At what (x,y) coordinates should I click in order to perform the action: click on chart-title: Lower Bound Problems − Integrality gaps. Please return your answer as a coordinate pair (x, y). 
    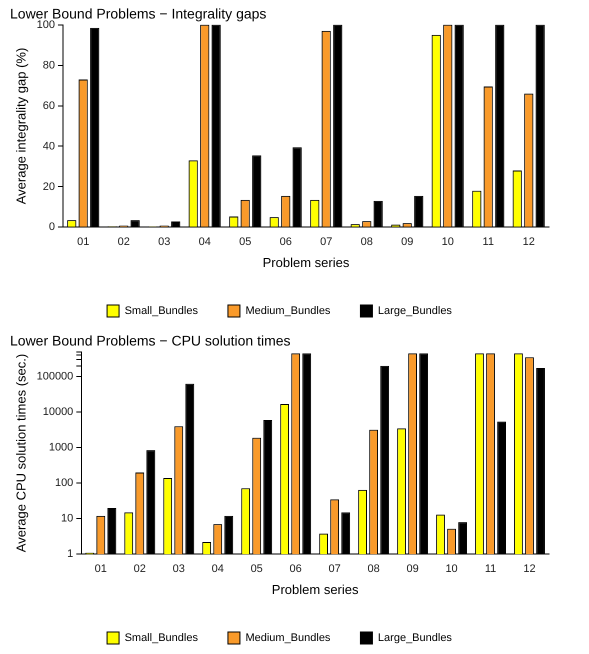
    Looking at the image, I should click on (138, 13).